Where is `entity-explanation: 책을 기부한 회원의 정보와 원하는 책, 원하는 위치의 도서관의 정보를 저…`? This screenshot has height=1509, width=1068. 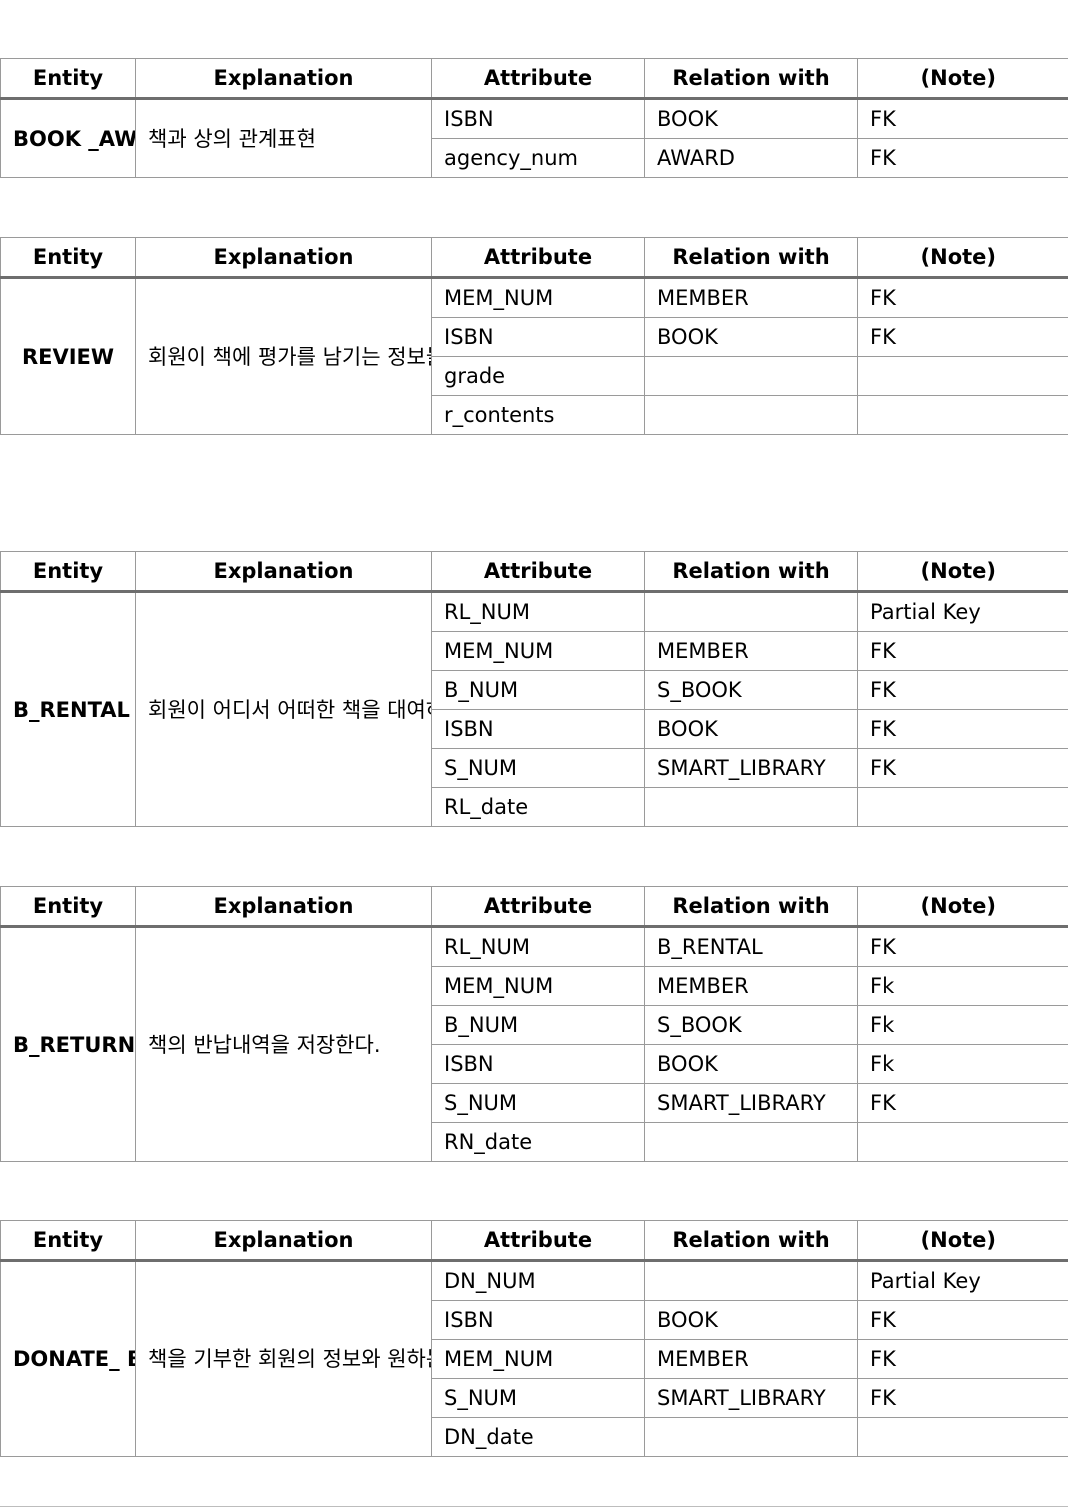
entity-explanation: 책을 기부한 회원의 정보와 원하는 책, 원하는 위치의 도서관의 정보를 저… is located at coordinates (283, 1358).